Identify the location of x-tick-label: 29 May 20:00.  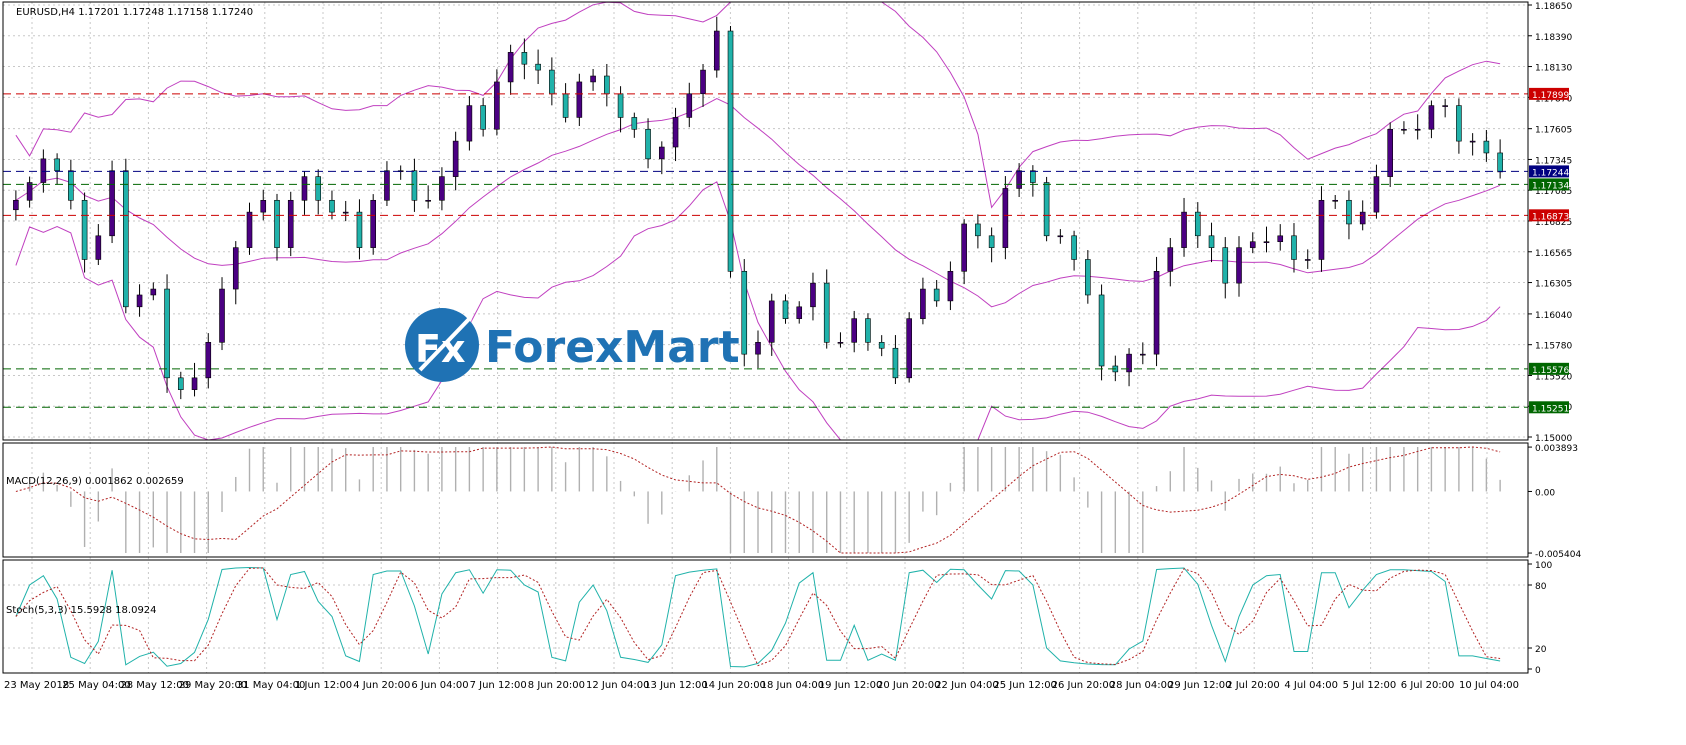
(213, 685).